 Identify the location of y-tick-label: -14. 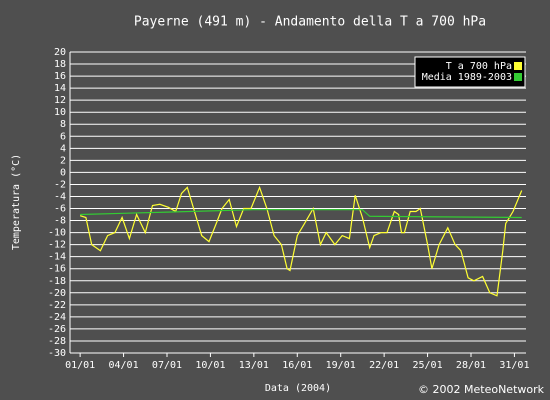
(57, 257).